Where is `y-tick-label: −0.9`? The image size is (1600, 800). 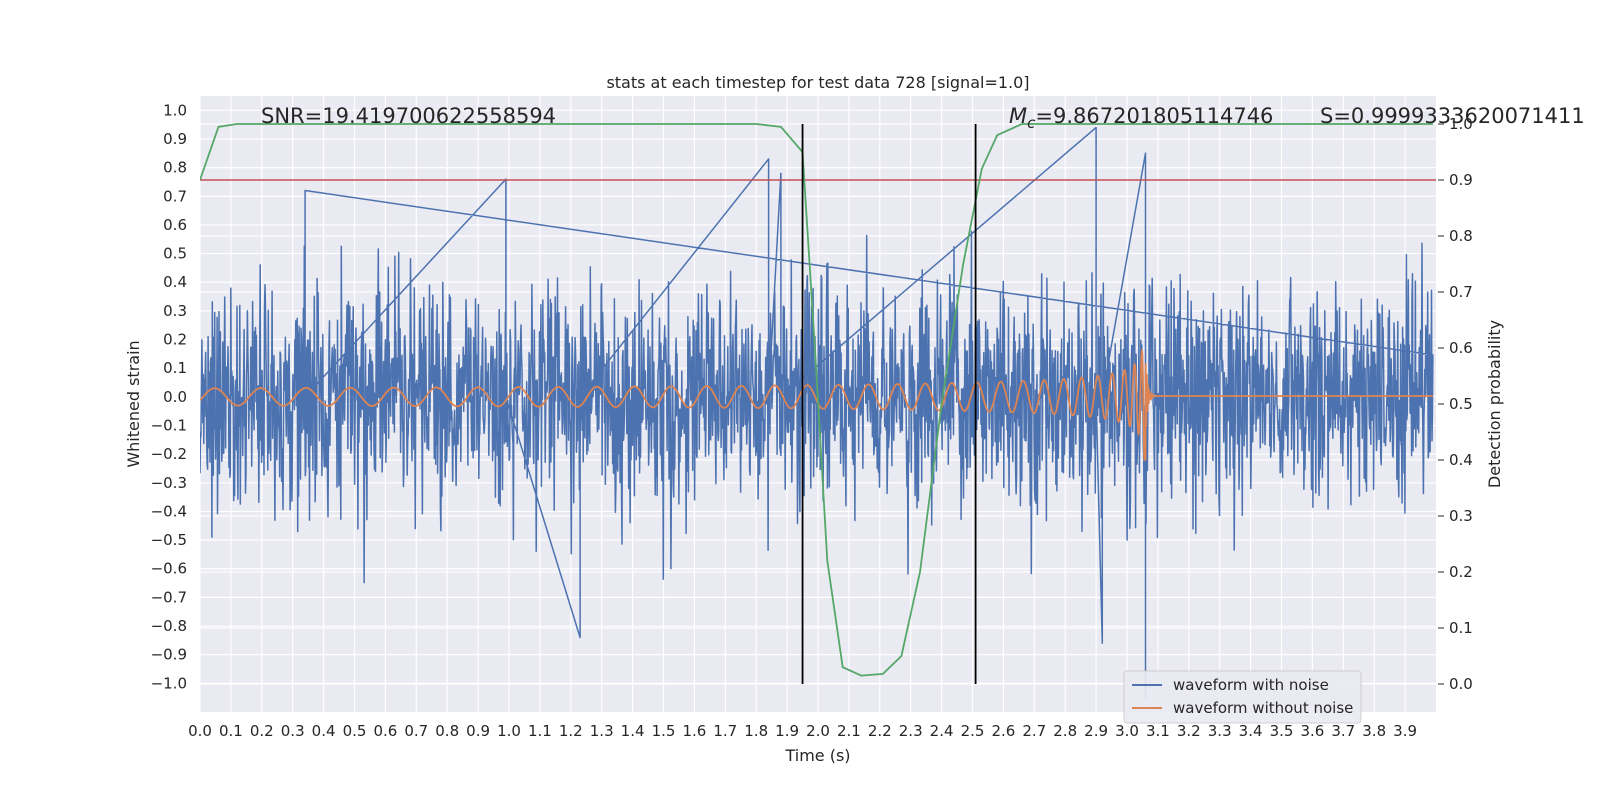
y-tick-label: −0.9 is located at coordinates (169, 655).